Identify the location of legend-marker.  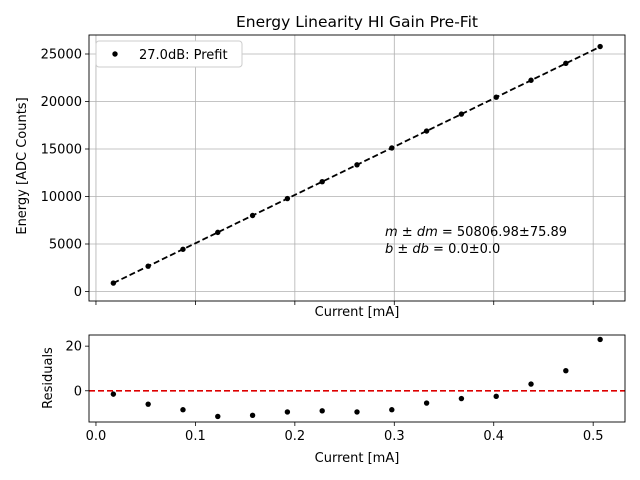
(115, 54).